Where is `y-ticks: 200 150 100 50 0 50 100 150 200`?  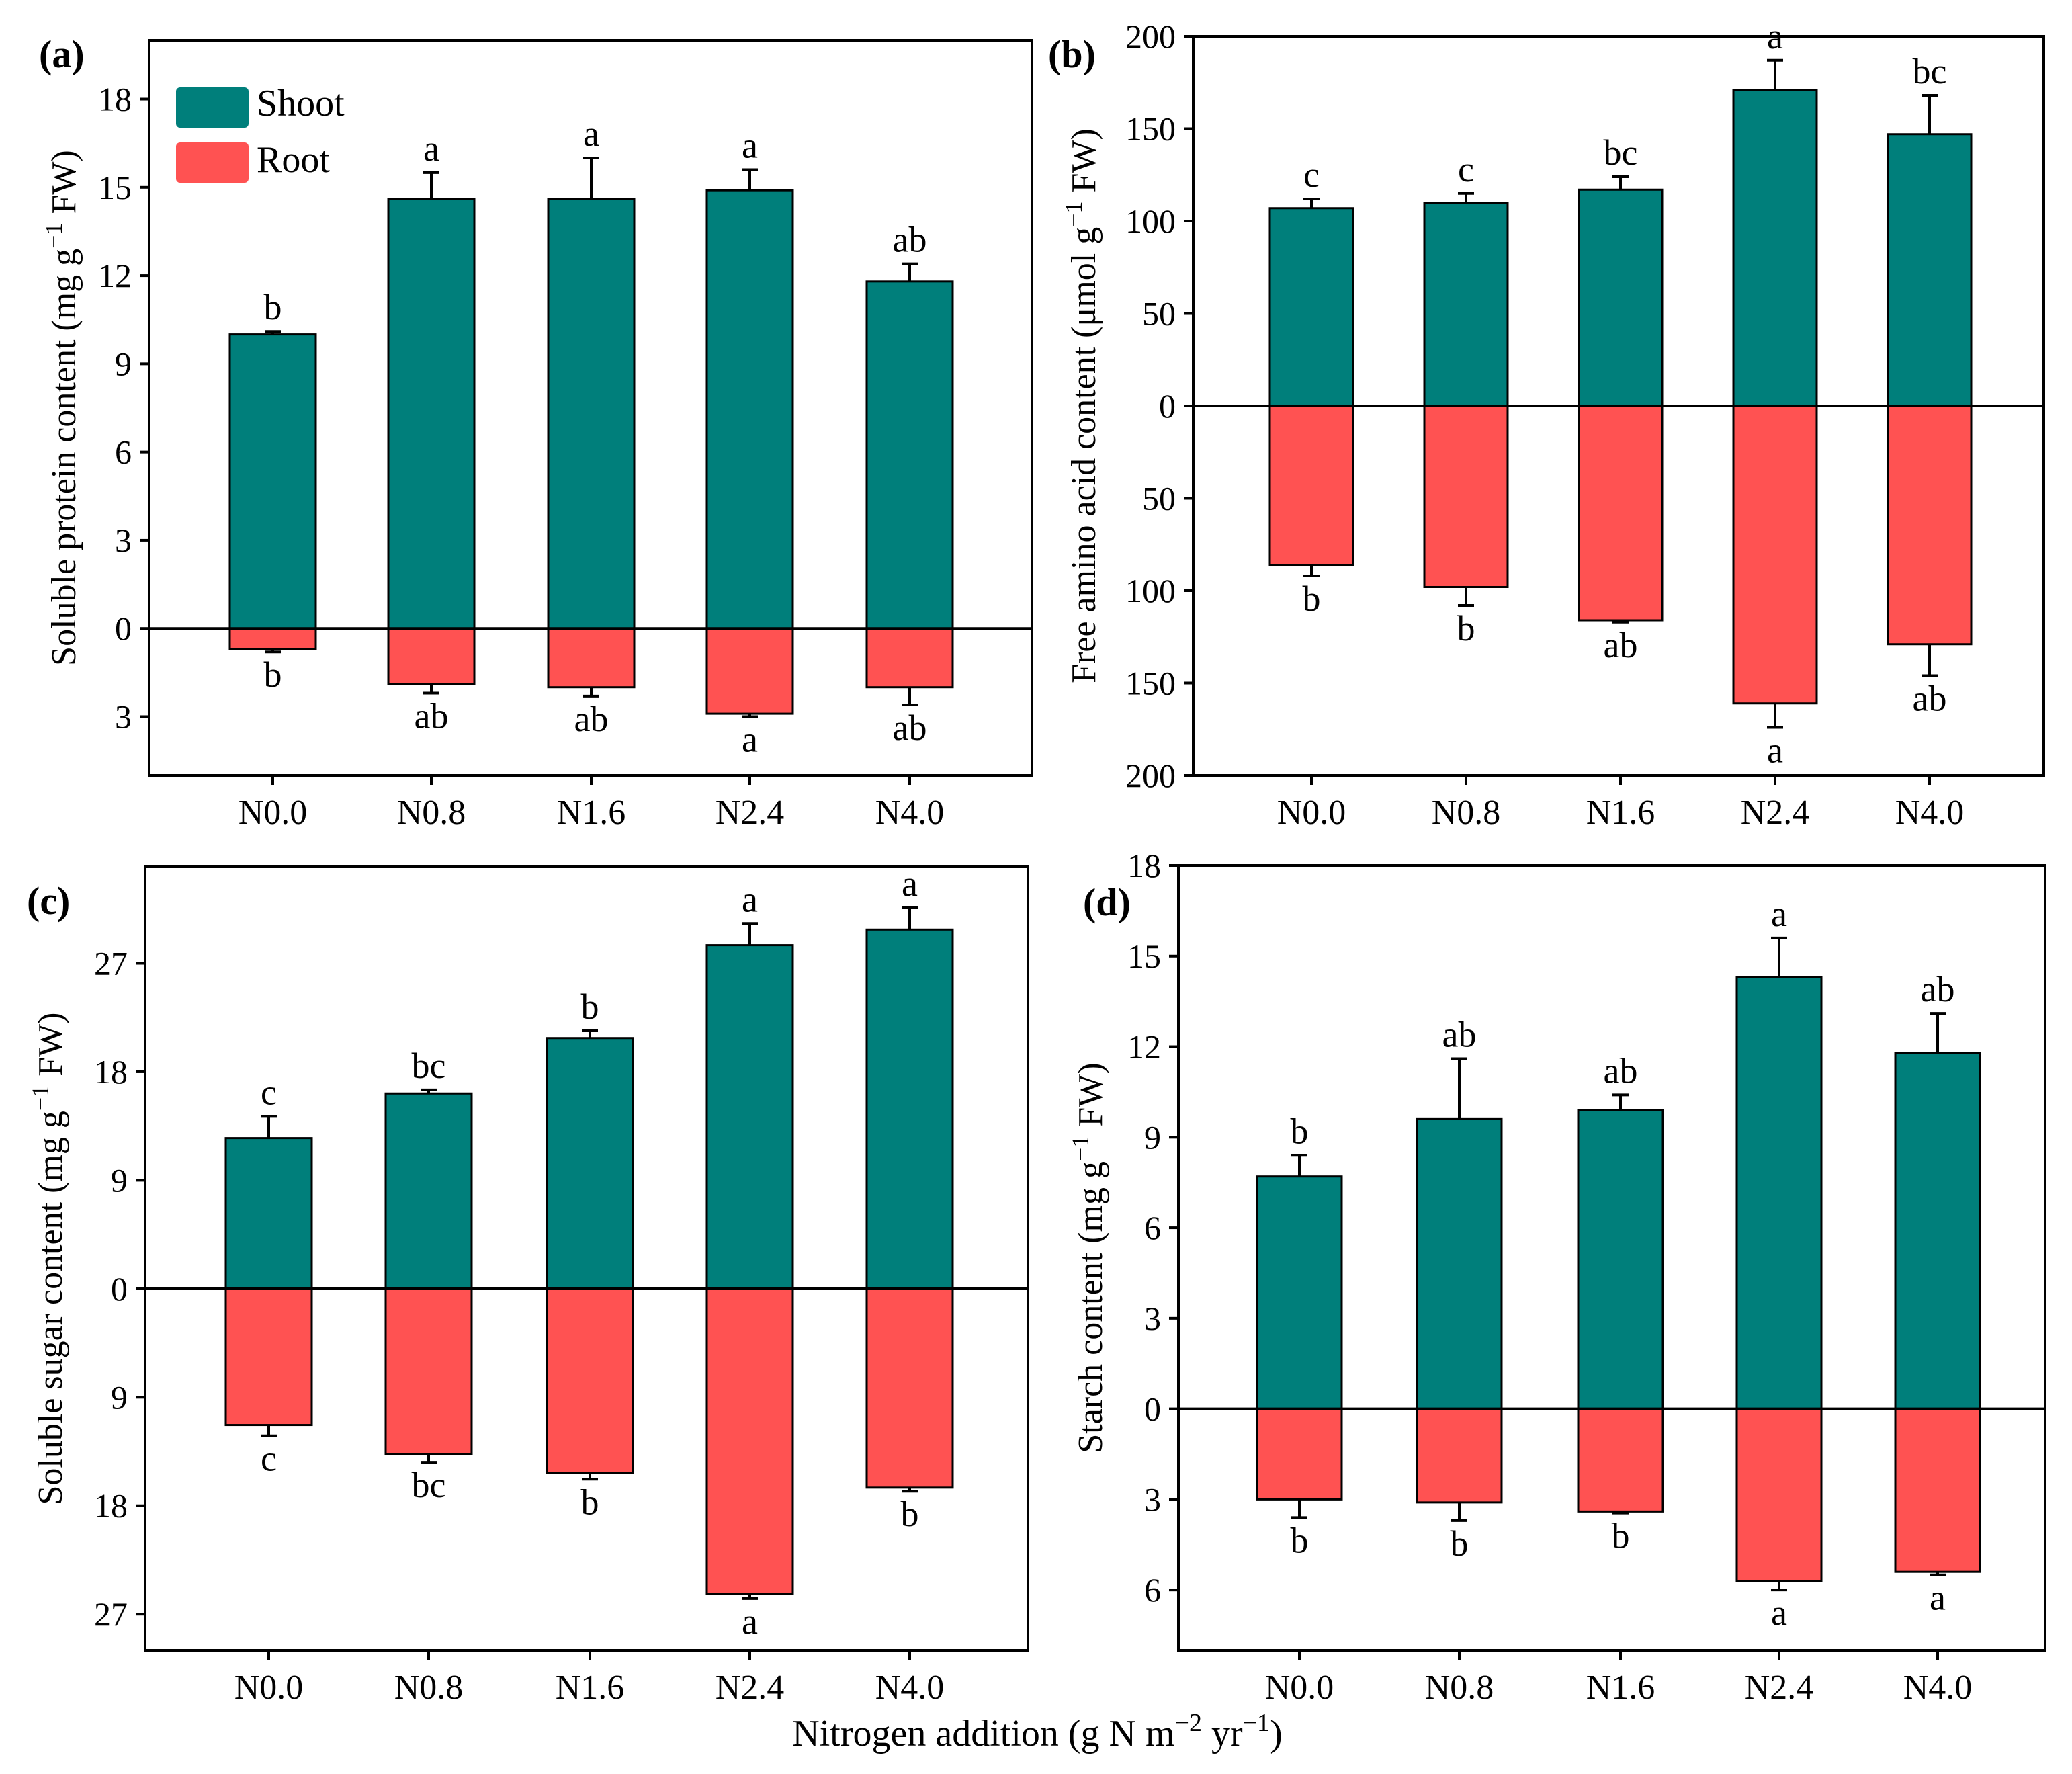 y-ticks: 200 150 100 50 0 50 100 150 200 is located at coordinates (1159, 405).